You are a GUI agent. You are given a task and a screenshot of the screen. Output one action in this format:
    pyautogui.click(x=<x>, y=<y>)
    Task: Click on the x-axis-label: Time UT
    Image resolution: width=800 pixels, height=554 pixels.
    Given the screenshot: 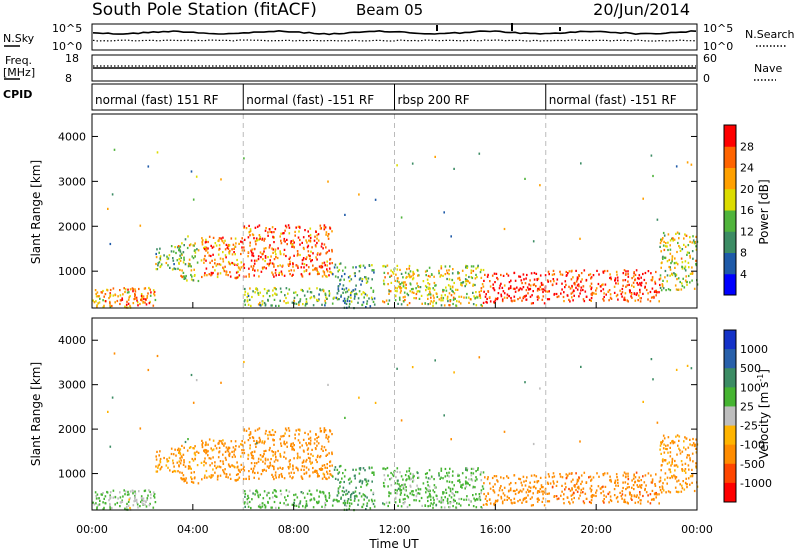 What is the action you would take?
    pyautogui.click(x=393, y=544)
    